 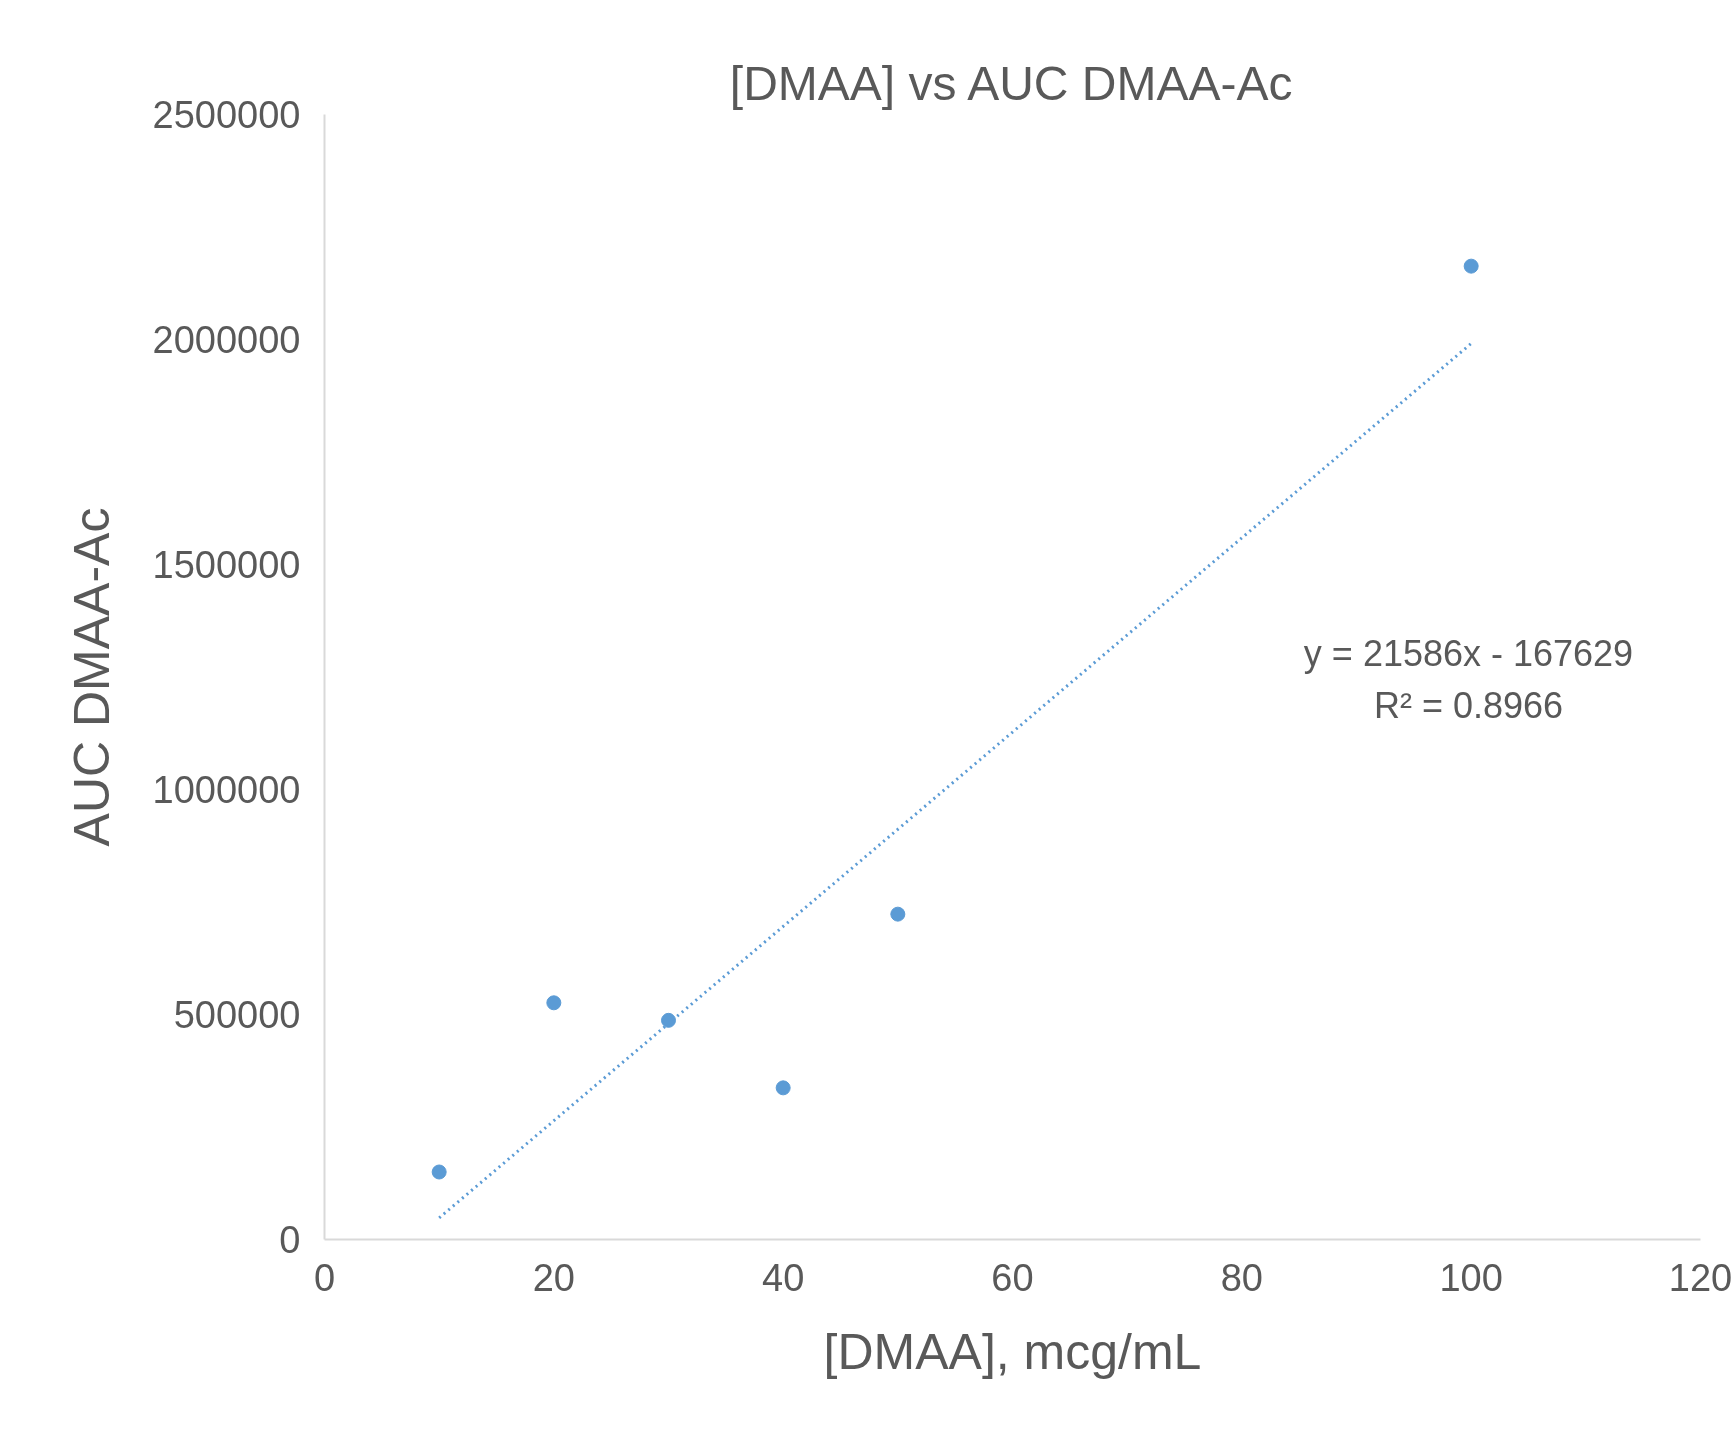 What do you see at coordinates (1011, 83) in the screenshot?
I see `chart-title: [DMAA] vs AUC DMAA-Ac` at bounding box center [1011, 83].